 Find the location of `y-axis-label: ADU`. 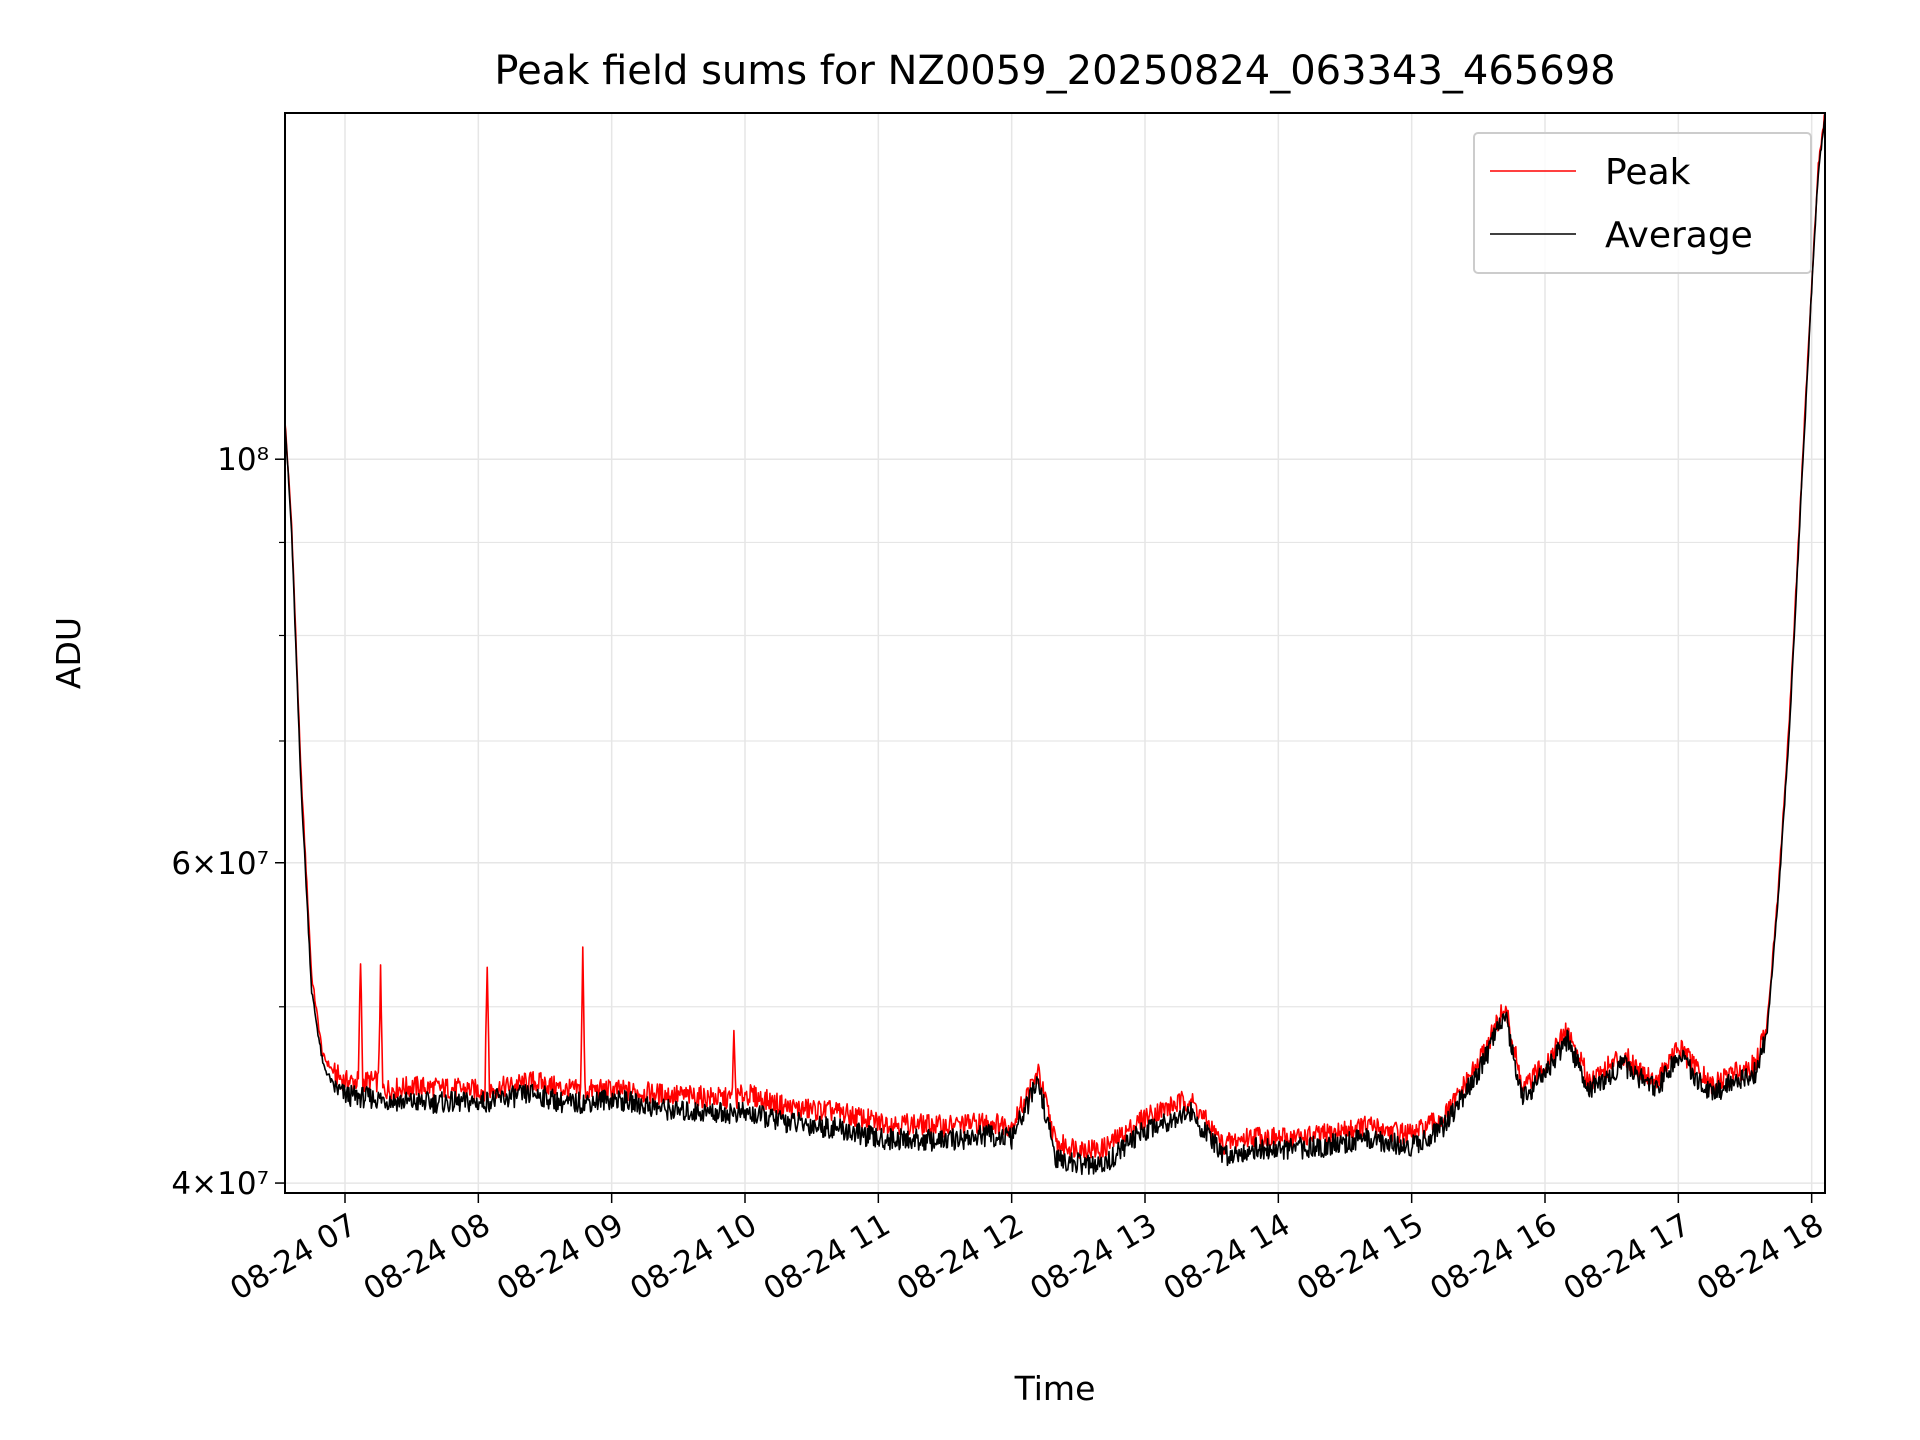

y-axis-label: ADU is located at coordinates (68, 653).